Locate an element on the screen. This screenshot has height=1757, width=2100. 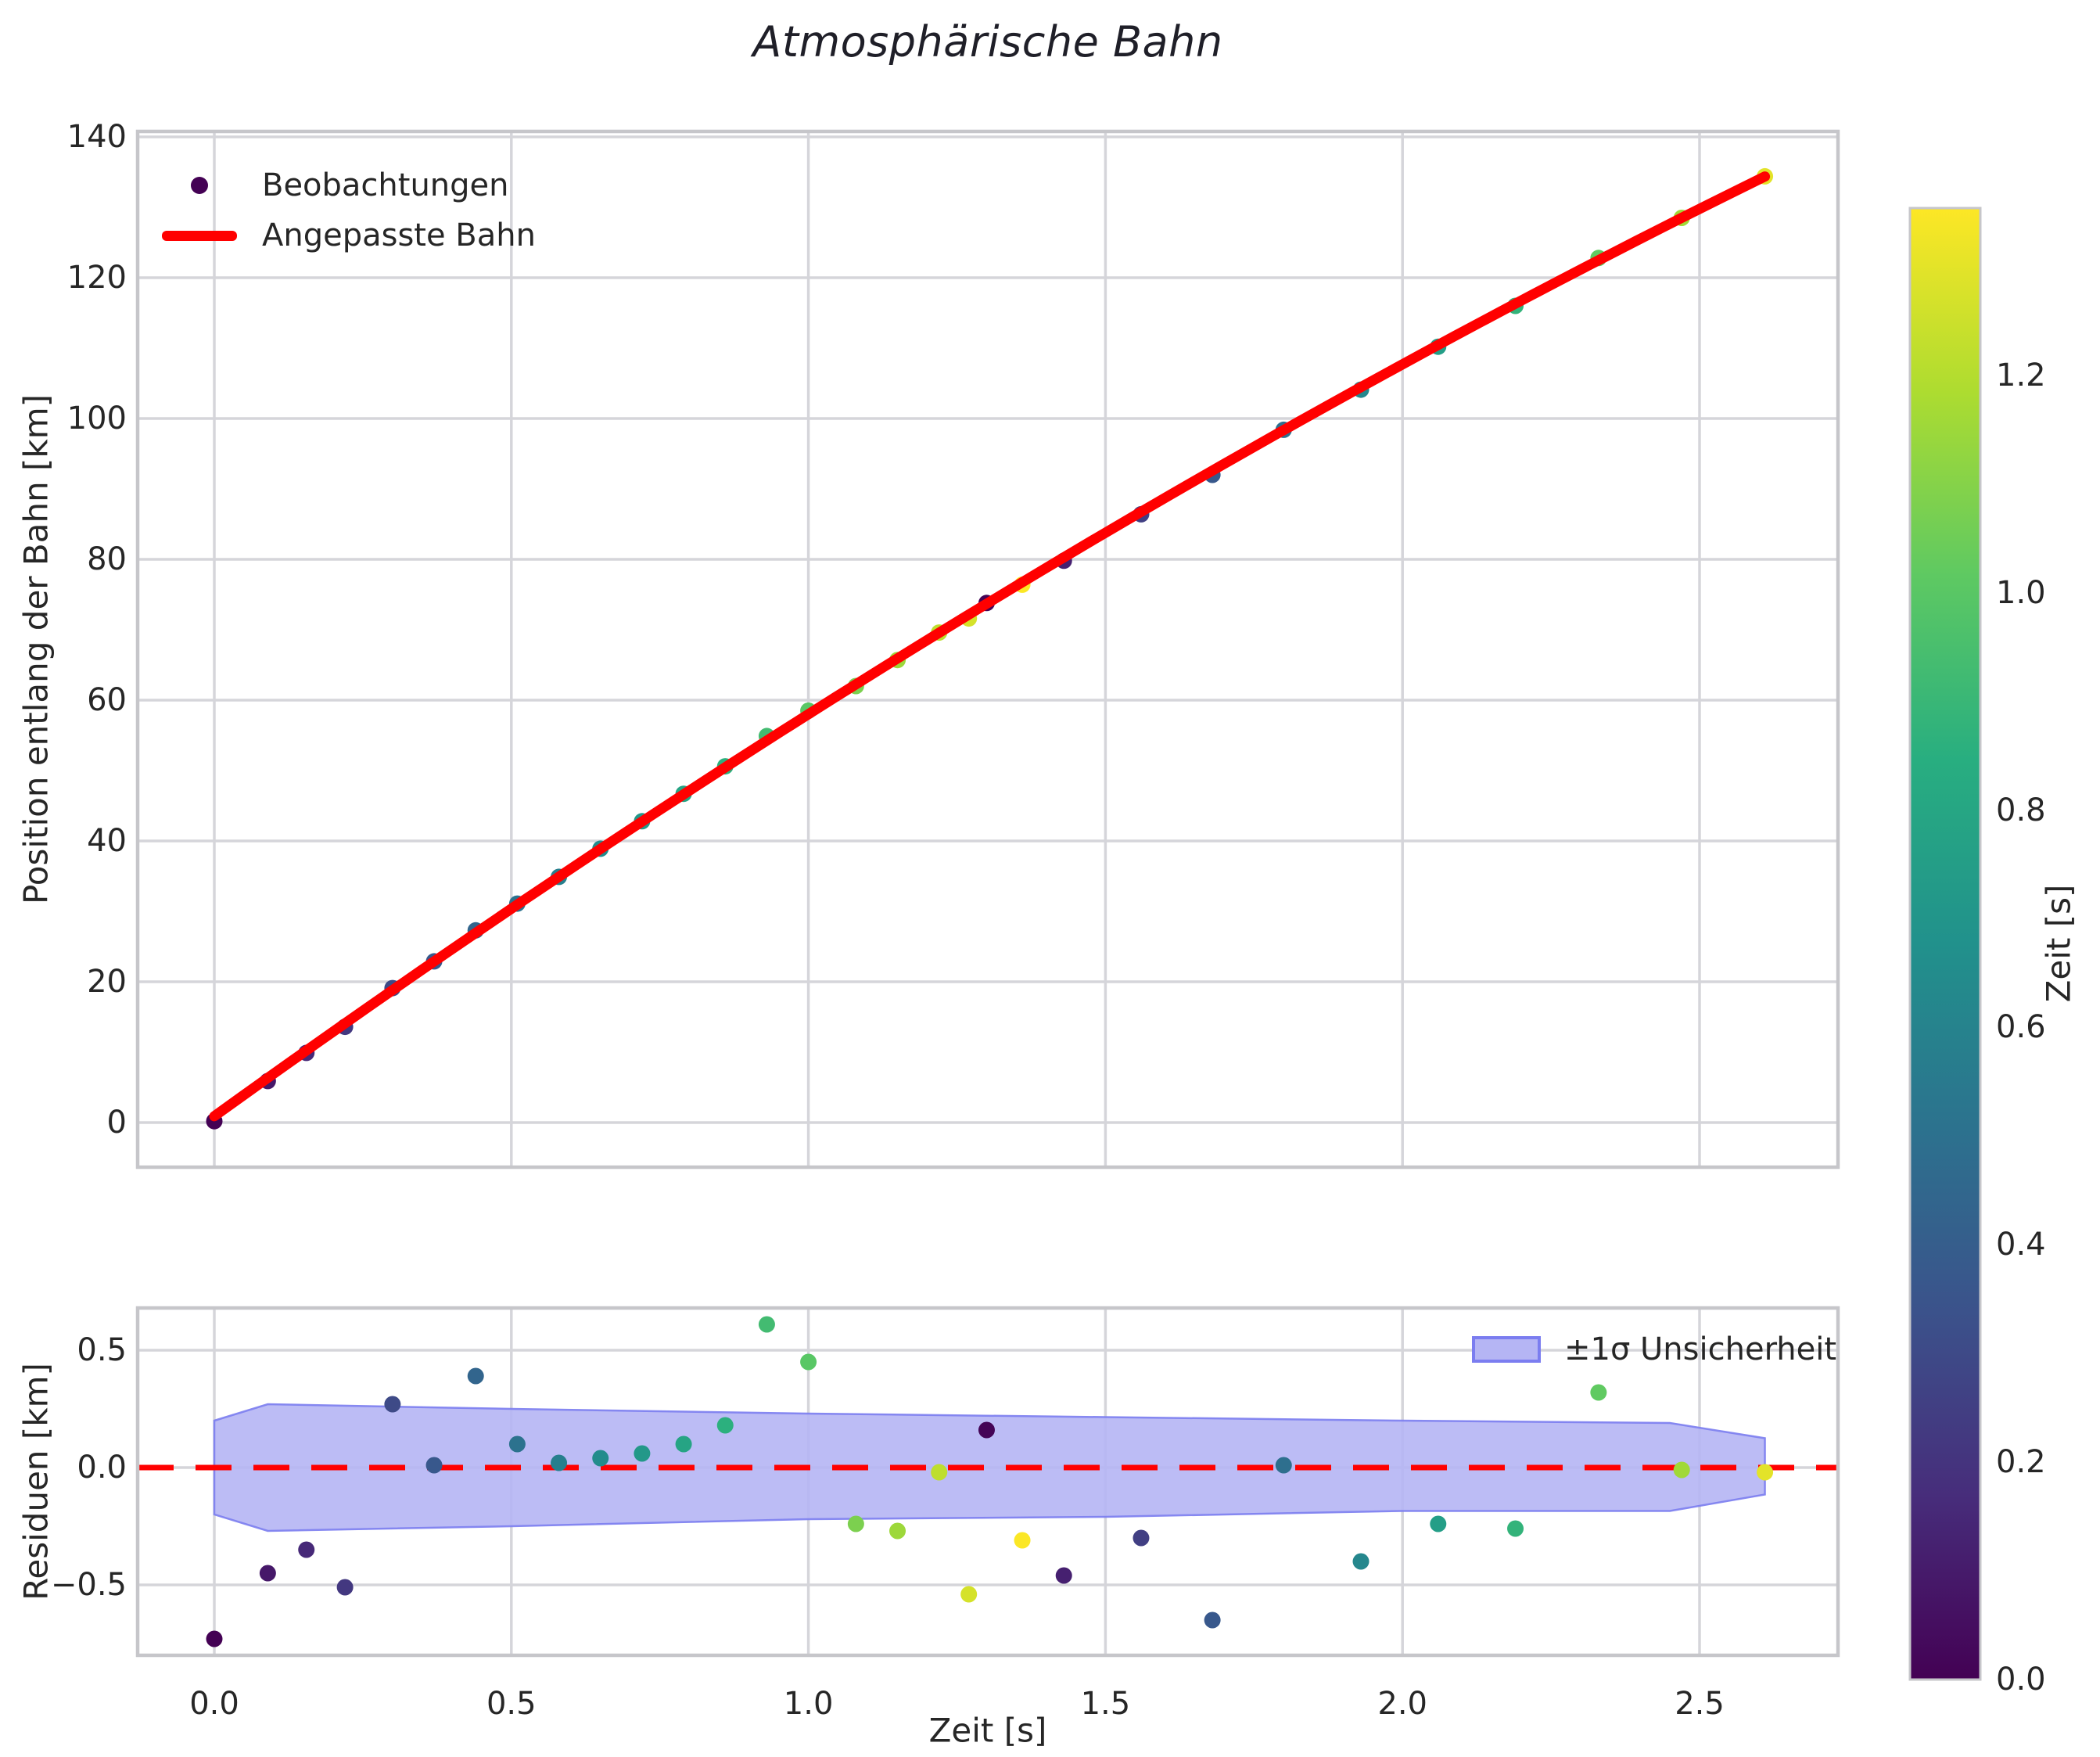
top-y-tick-label: 80 is located at coordinates (107, 559).